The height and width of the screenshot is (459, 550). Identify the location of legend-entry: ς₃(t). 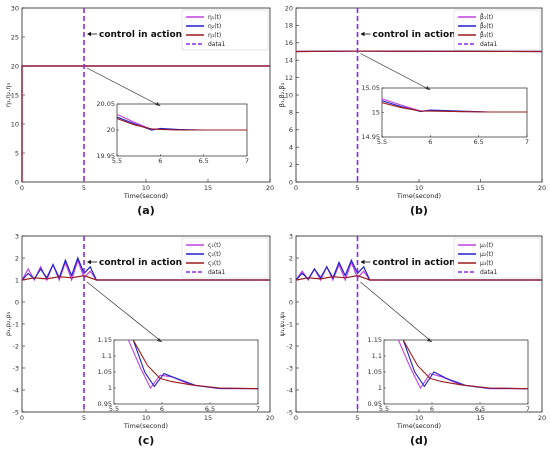
(214, 263).